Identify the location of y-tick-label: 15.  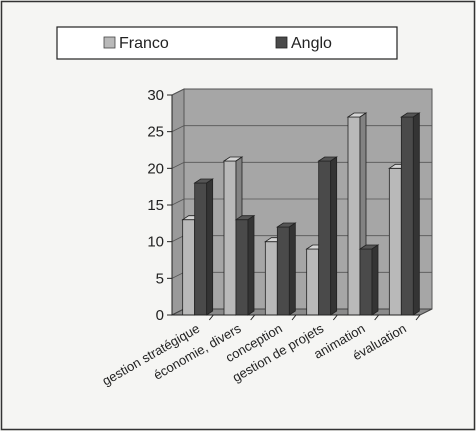
(155, 205).